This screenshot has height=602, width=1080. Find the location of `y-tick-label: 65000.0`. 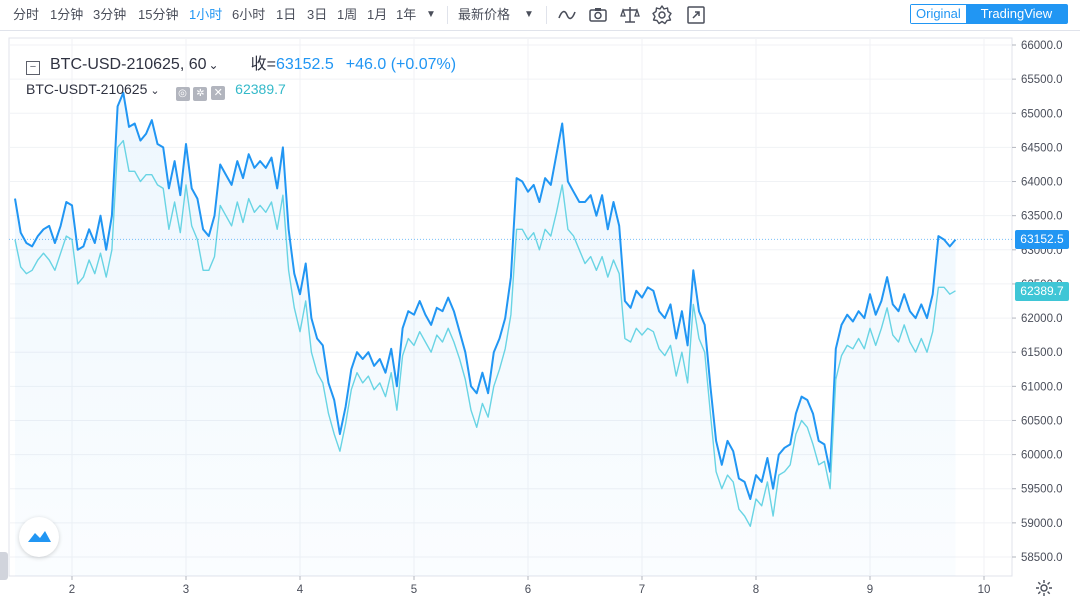

y-tick-label: 65000.0 is located at coordinates (1042, 114).